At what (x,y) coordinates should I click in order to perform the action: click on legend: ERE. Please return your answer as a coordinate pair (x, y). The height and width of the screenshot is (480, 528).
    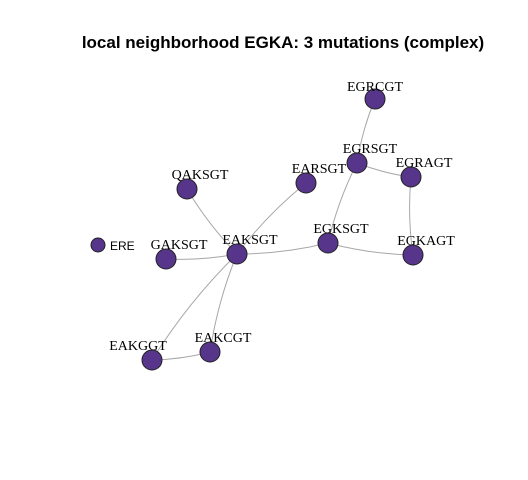
    Looking at the image, I should click on (112, 245).